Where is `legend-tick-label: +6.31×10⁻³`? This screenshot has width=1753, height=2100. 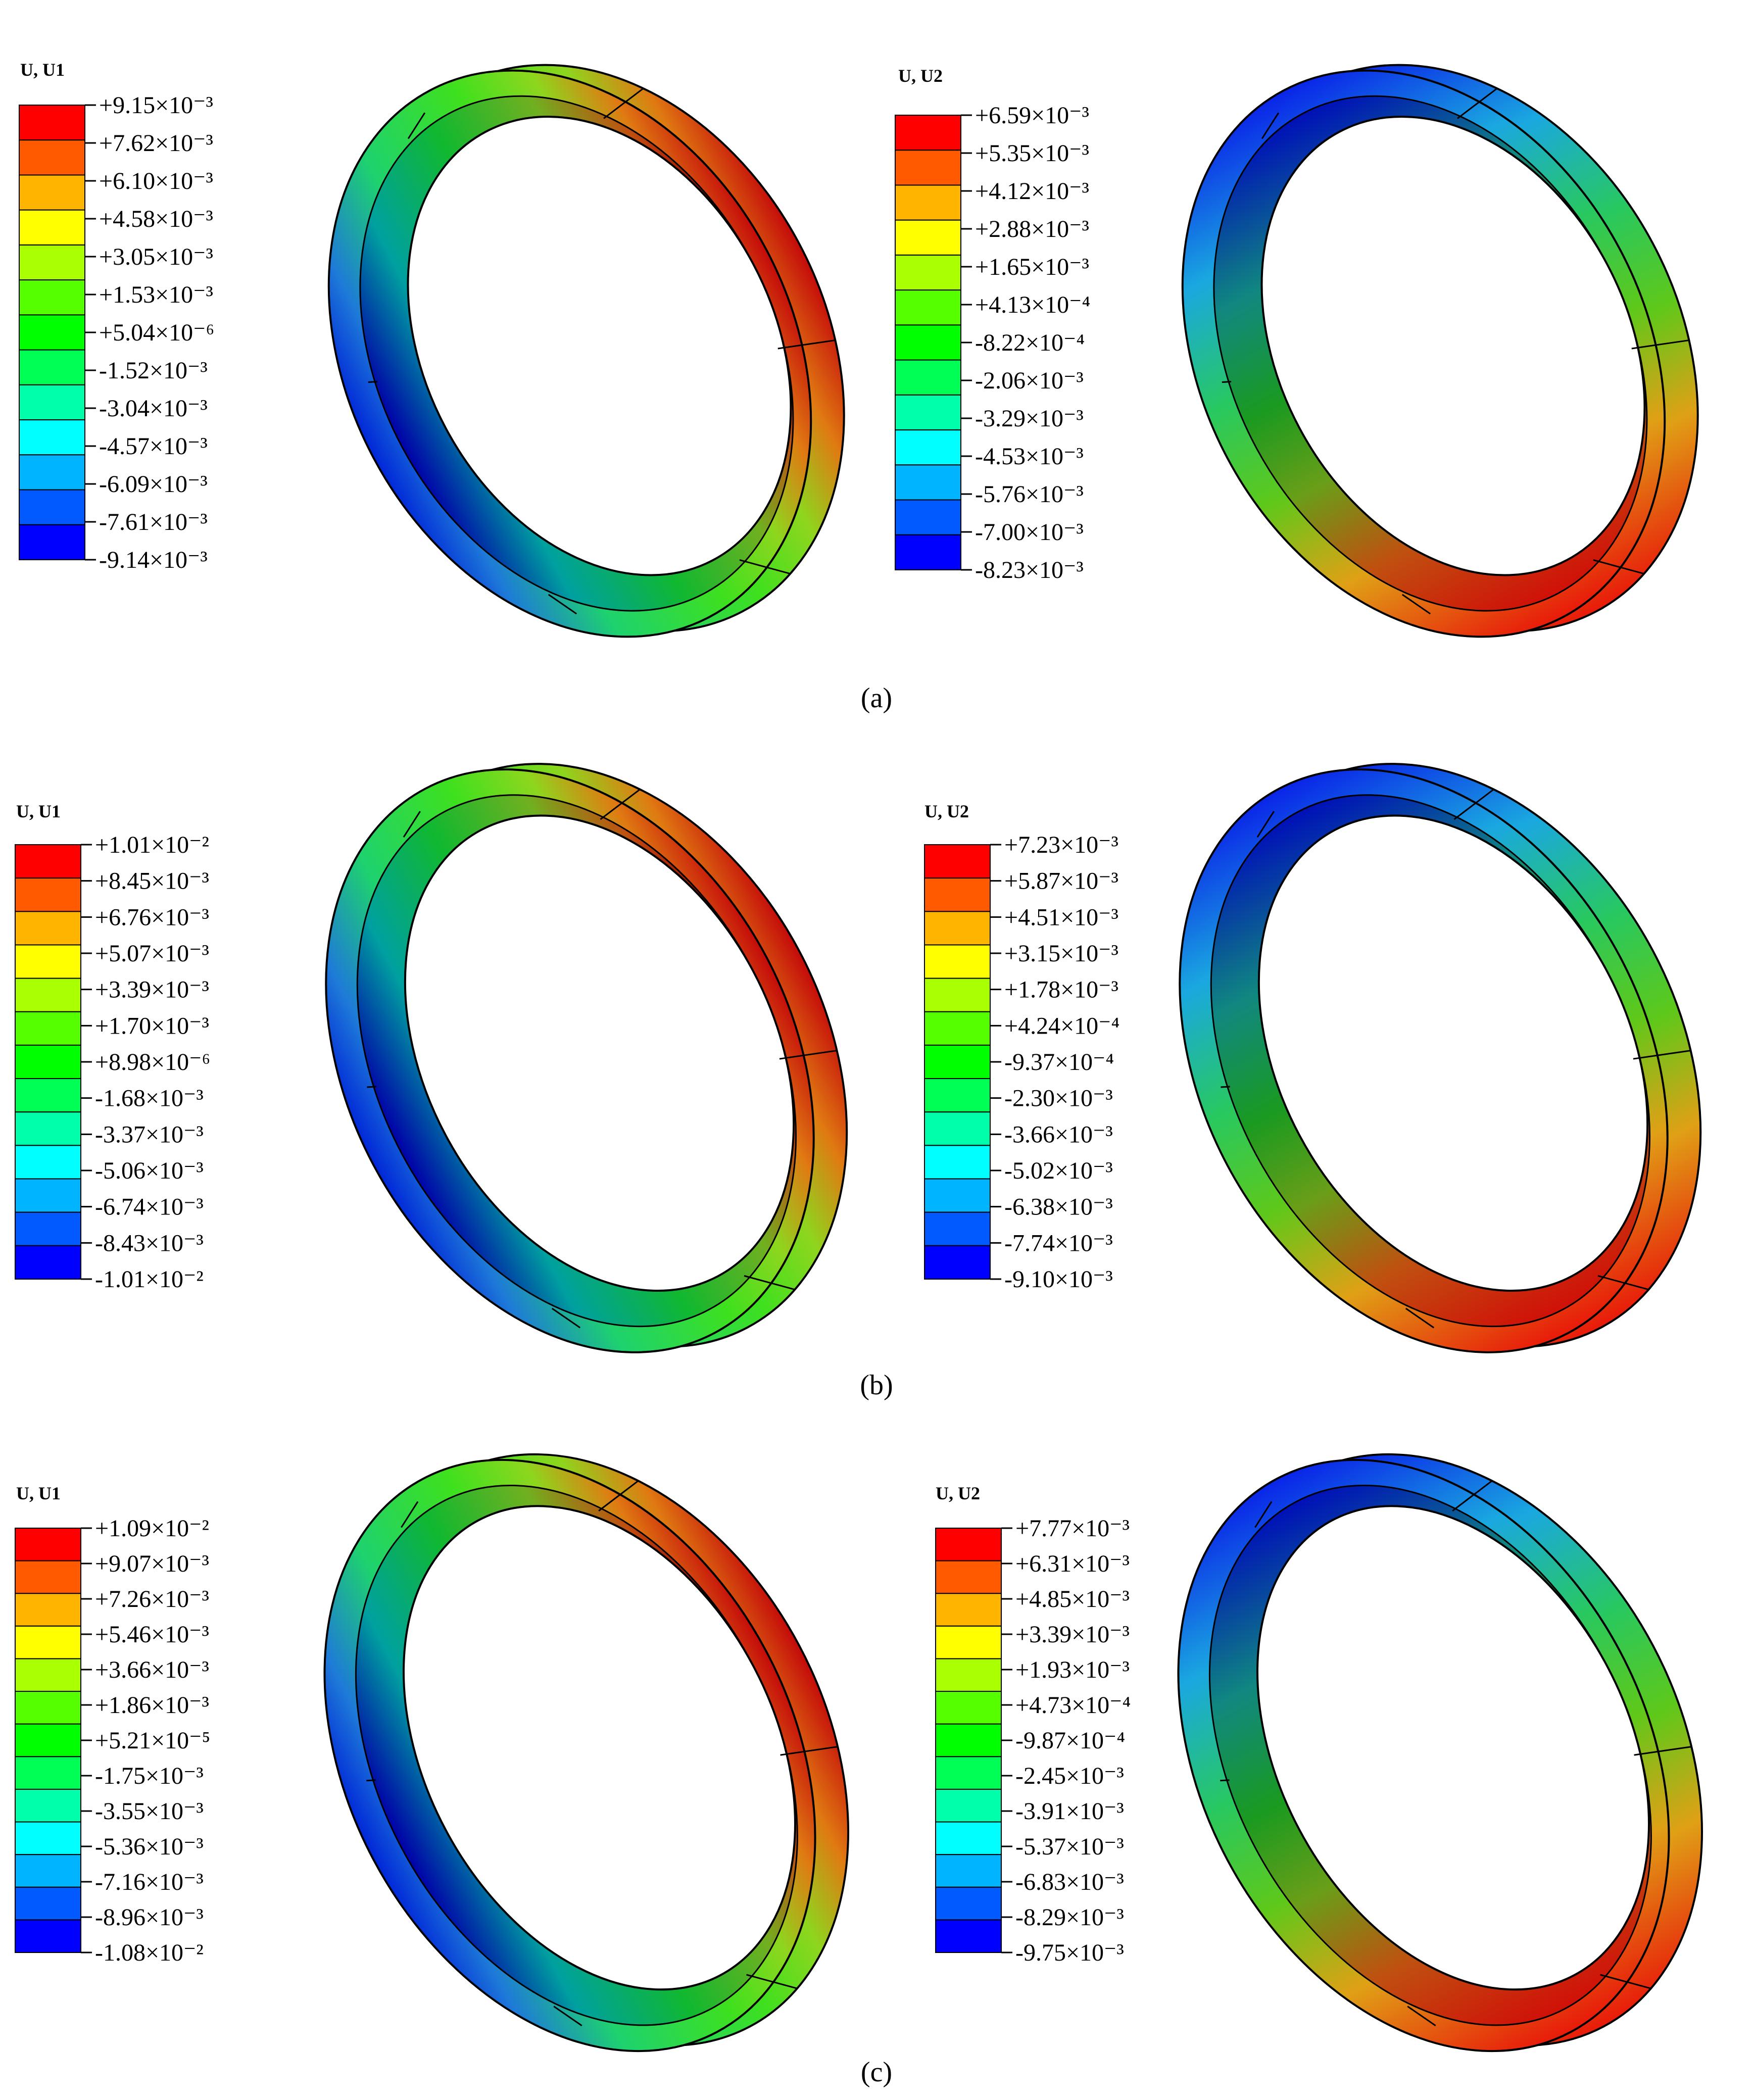
legend-tick-label: +6.31×10⁻³ is located at coordinates (1072, 1564).